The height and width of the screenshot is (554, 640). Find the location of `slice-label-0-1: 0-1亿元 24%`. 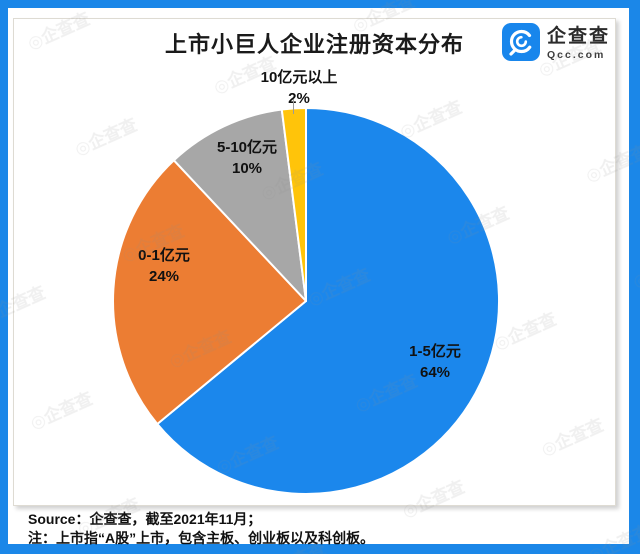

slice-label-0-1: 0-1亿元 24% is located at coordinates (164, 266).